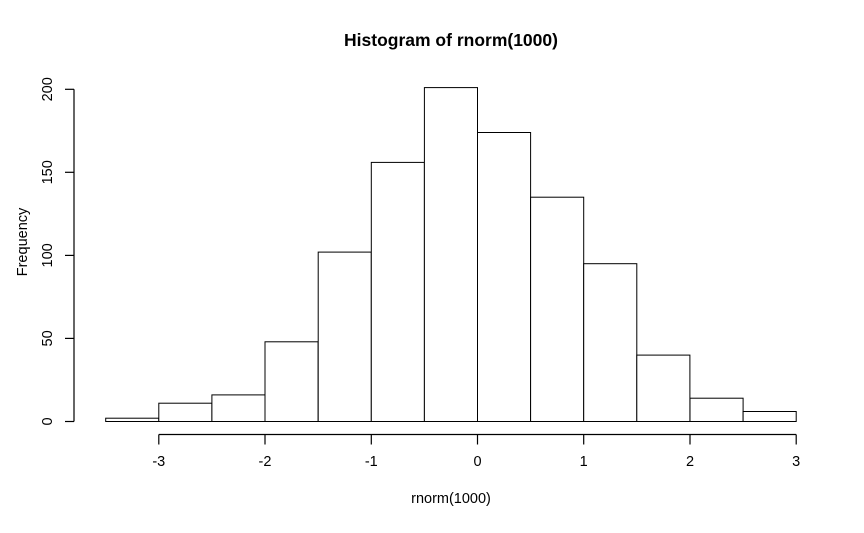 The width and height of the screenshot is (864, 533). Describe the element at coordinates (371, 462) in the screenshot. I see `x-tick-label: -1` at that location.